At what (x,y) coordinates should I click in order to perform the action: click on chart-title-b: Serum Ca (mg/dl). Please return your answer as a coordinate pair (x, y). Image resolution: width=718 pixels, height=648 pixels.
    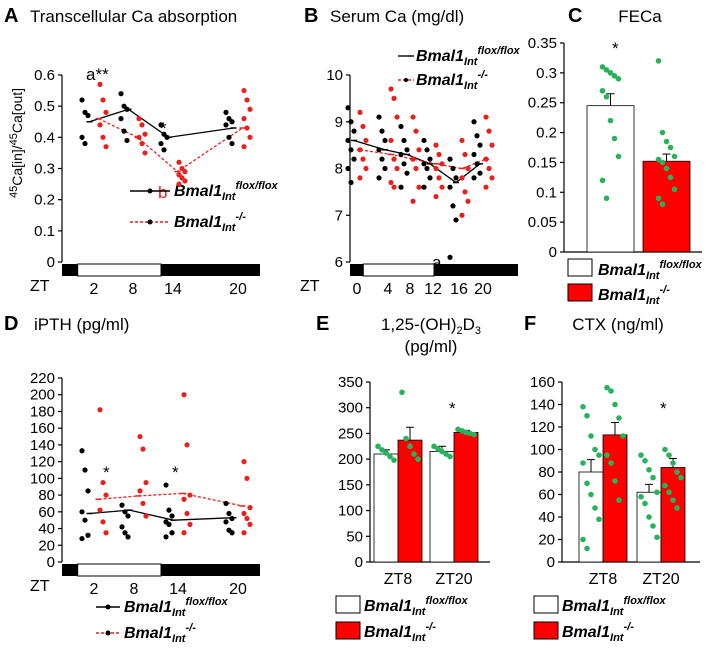
    Looking at the image, I should click on (397, 16).